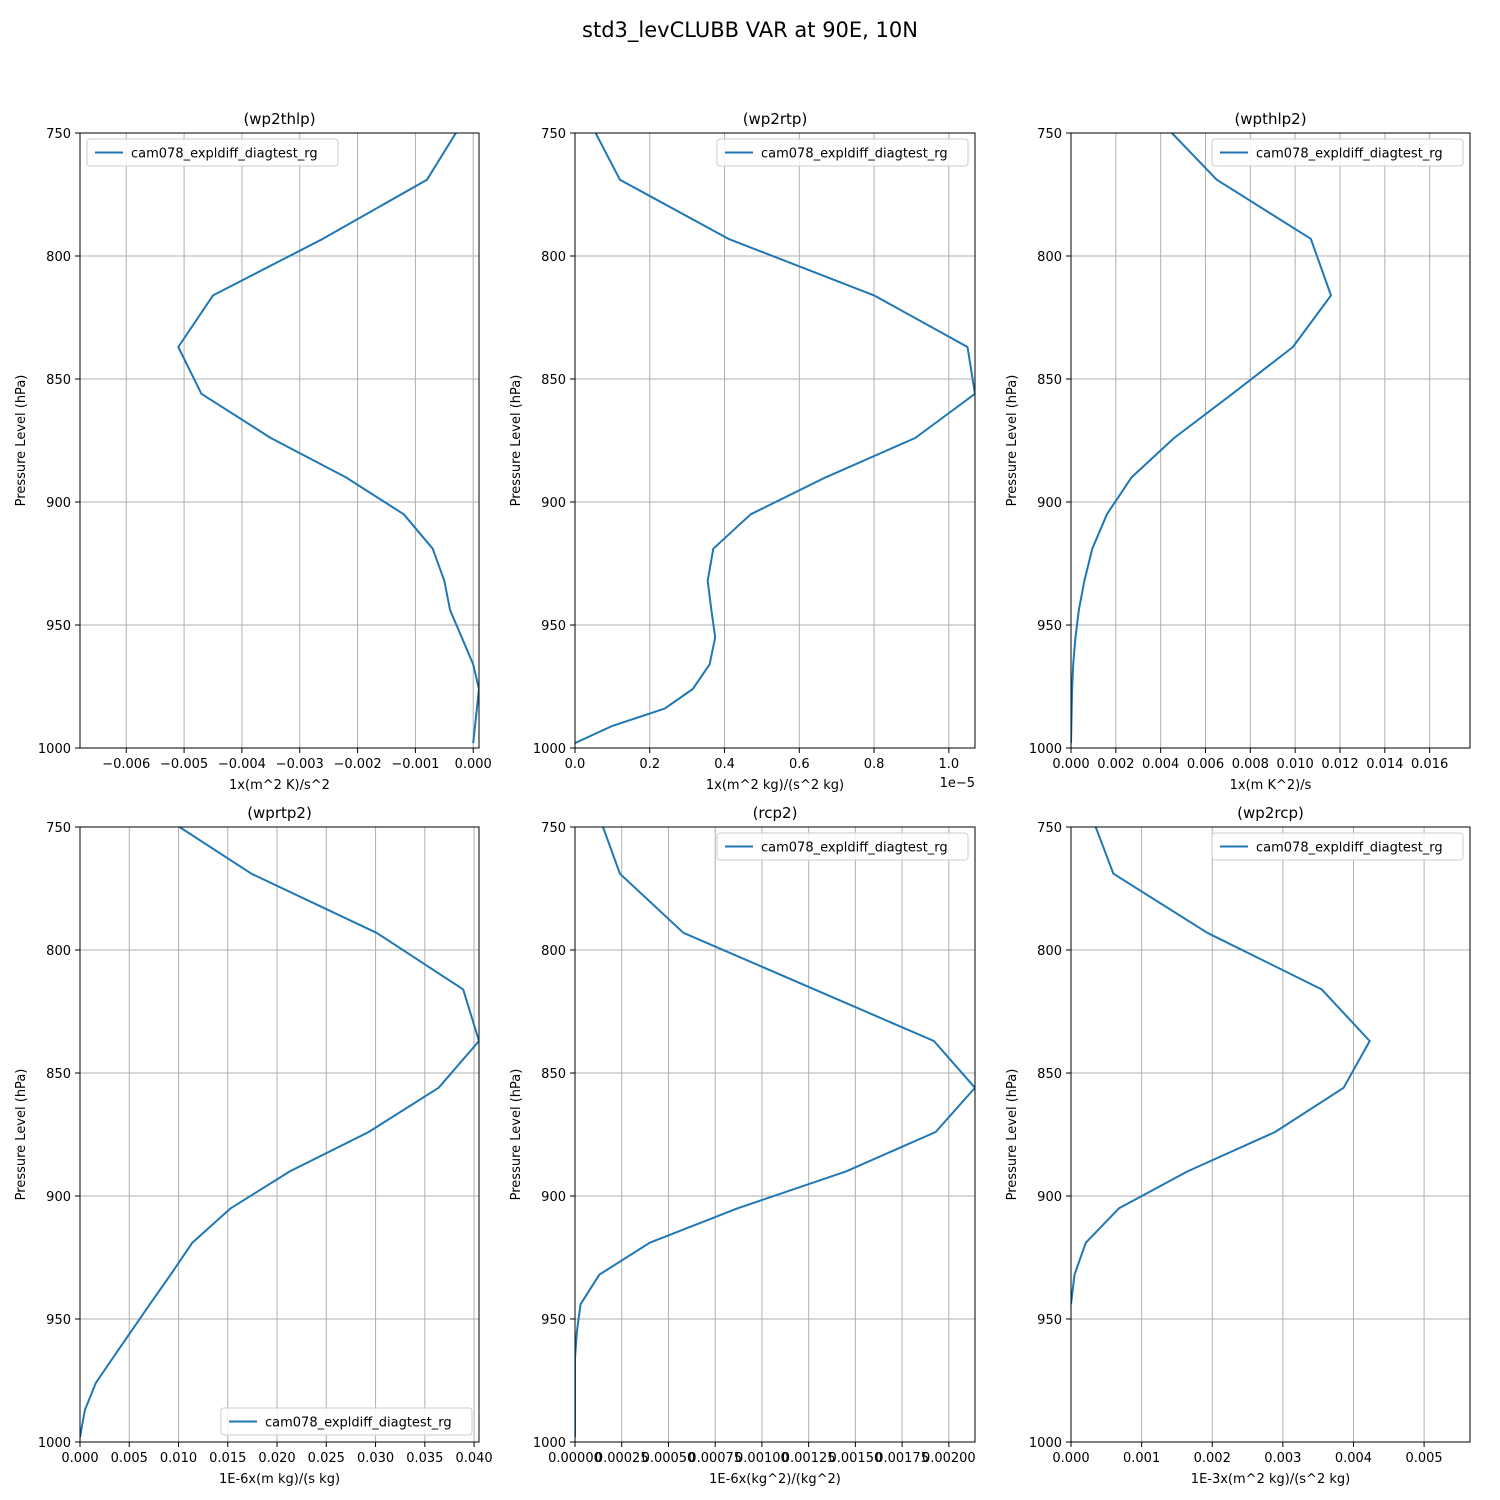  What do you see at coordinates (415, 764) in the screenshot?
I see `x-tick-label: −0.001` at bounding box center [415, 764].